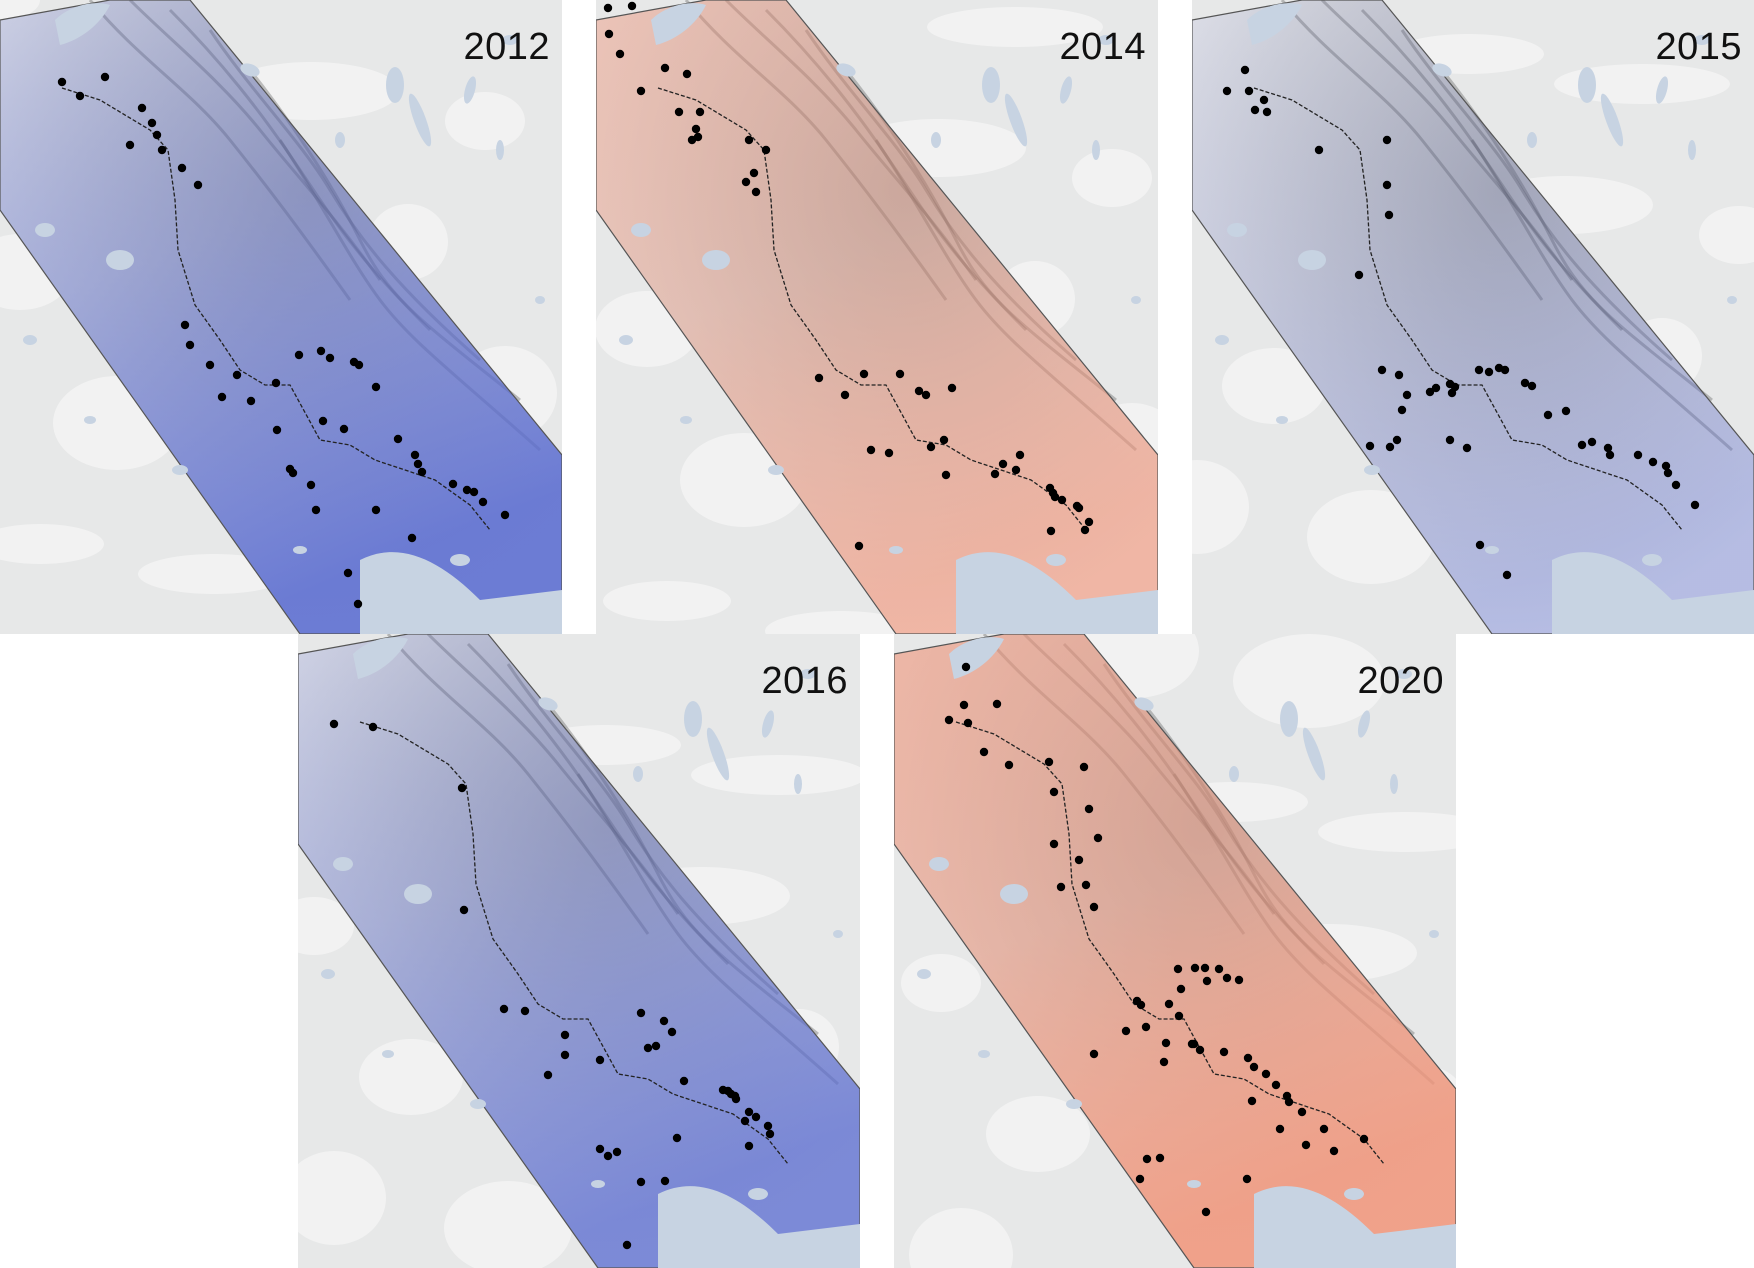 This screenshot has height=1268, width=1754. What do you see at coordinates (1698, 47) in the screenshot?
I see `panel-year-label: 2015` at bounding box center [1698, 47].